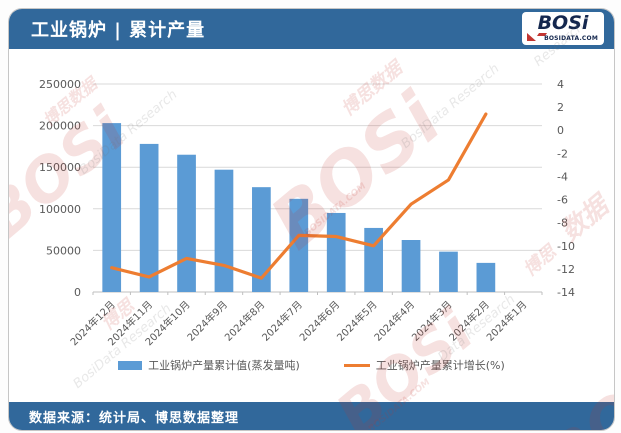 This screenshot has width=621, height=433. I want to click on right-axis-tick-label: 2, so click(560, 107).